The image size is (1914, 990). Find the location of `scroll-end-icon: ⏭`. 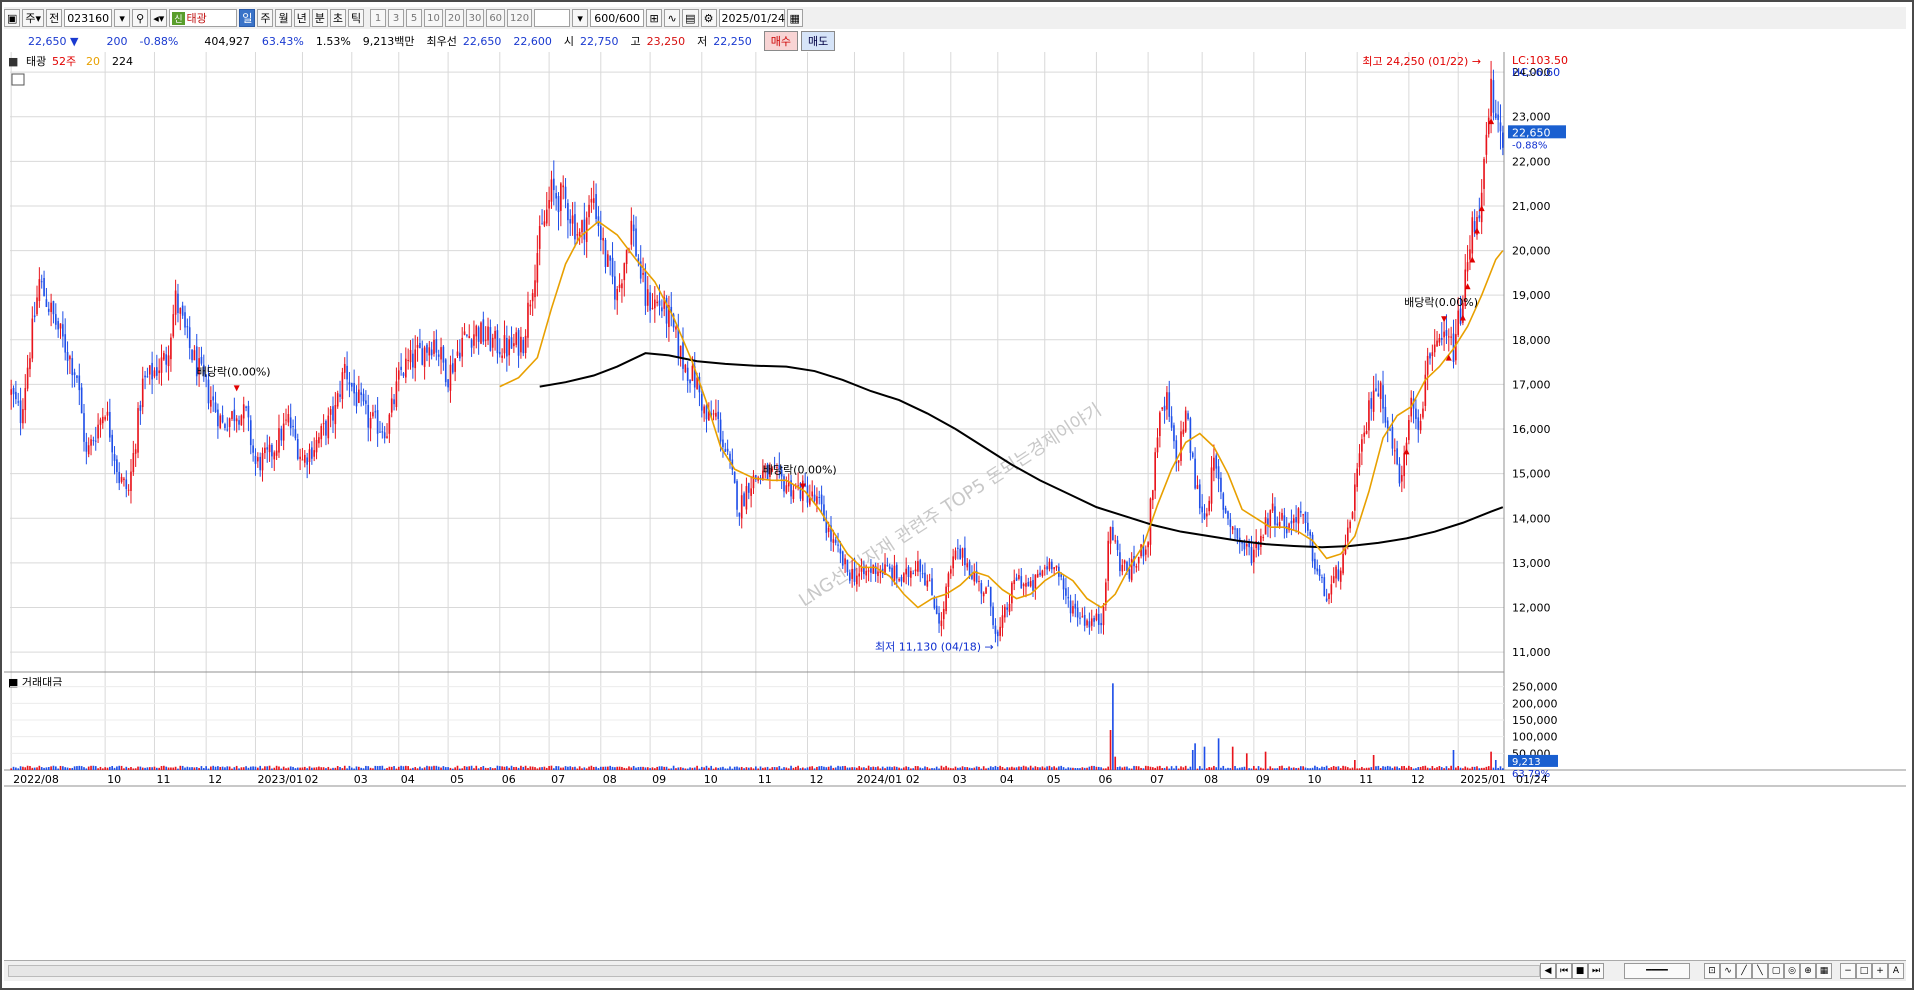

scroll-end-icon: ⏭ is located at coordinates (1596, 971).